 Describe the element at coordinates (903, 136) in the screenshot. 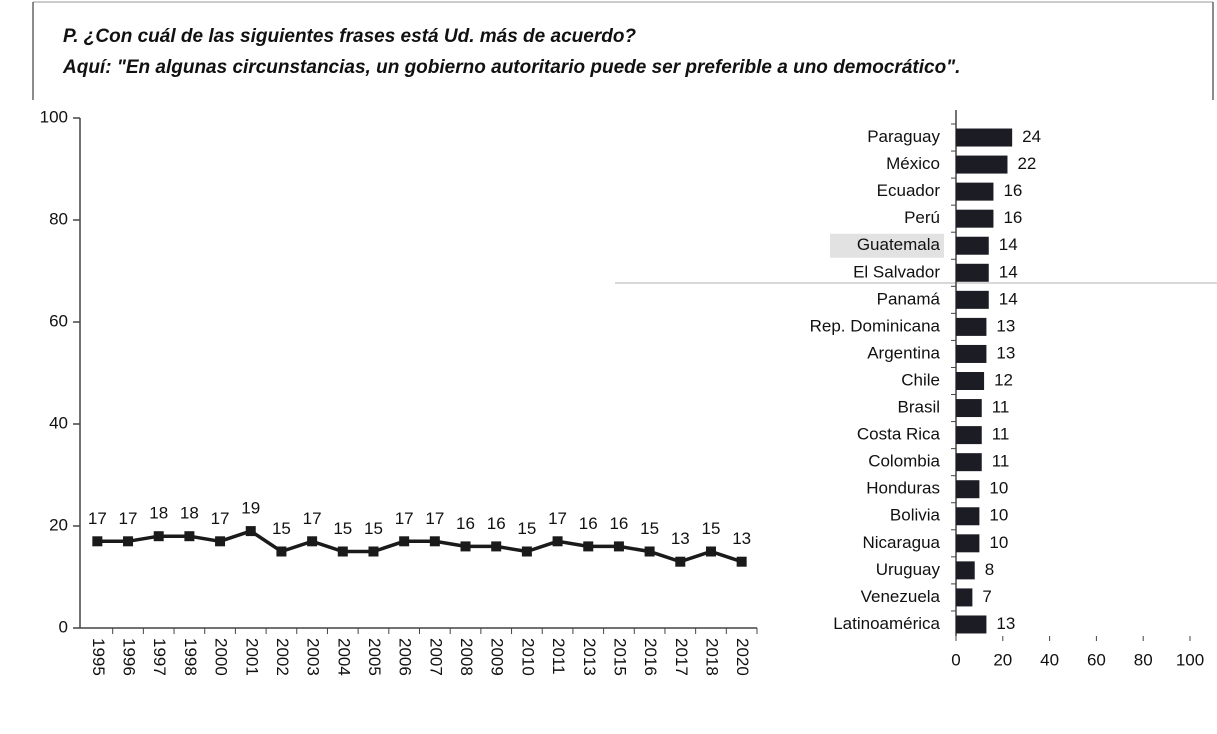

I see `category-label: Paraguay` at that location.